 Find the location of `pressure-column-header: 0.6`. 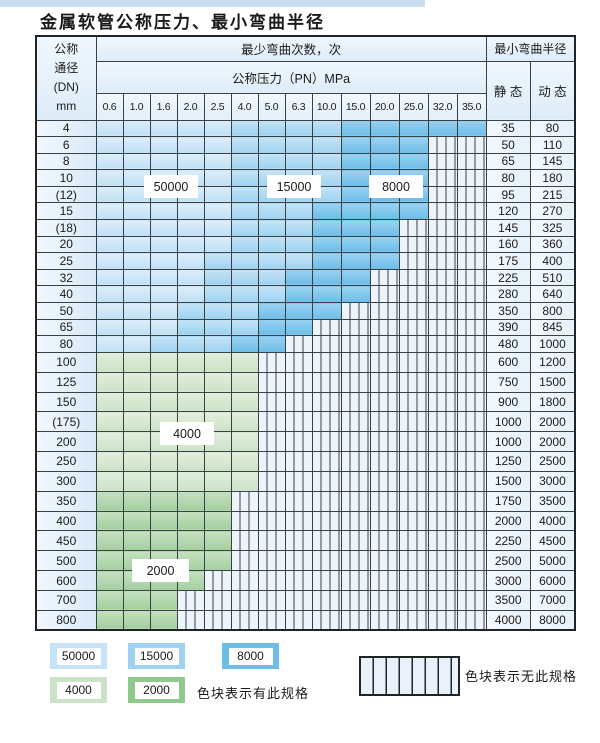

pressure-column-header: 0.6 is located at coordinates (109, 106).